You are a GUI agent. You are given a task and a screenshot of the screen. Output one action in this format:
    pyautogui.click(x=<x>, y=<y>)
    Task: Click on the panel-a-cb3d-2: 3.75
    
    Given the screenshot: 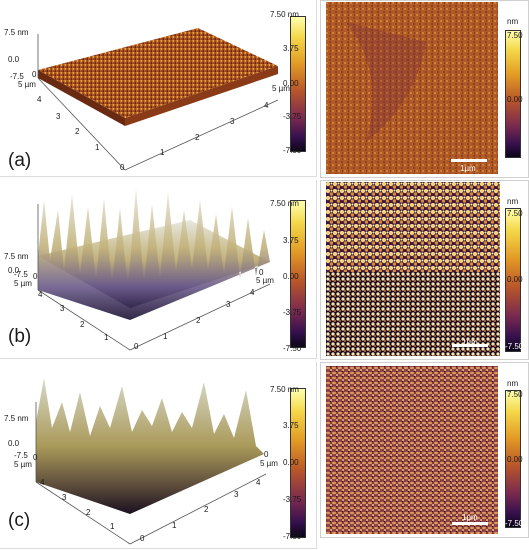 What is the action you would take?
    pyautogui.click(x=291, y=48)
    